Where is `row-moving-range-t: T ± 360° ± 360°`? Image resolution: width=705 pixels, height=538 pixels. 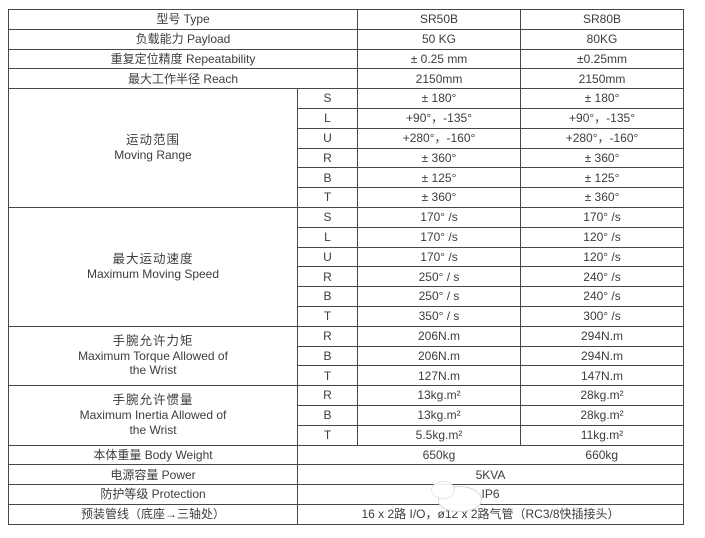 row-moving-range-t: T ± 360° ± 360° is located at coordinates (347, 197).